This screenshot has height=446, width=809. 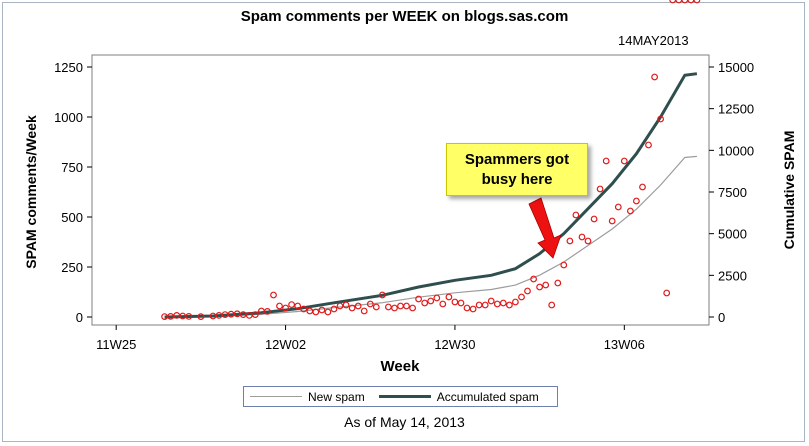 What do you see at coordinates (72, 167) in the screenshot?
I see `y-left-tick-label: 750` at bounding box center [72, 167].